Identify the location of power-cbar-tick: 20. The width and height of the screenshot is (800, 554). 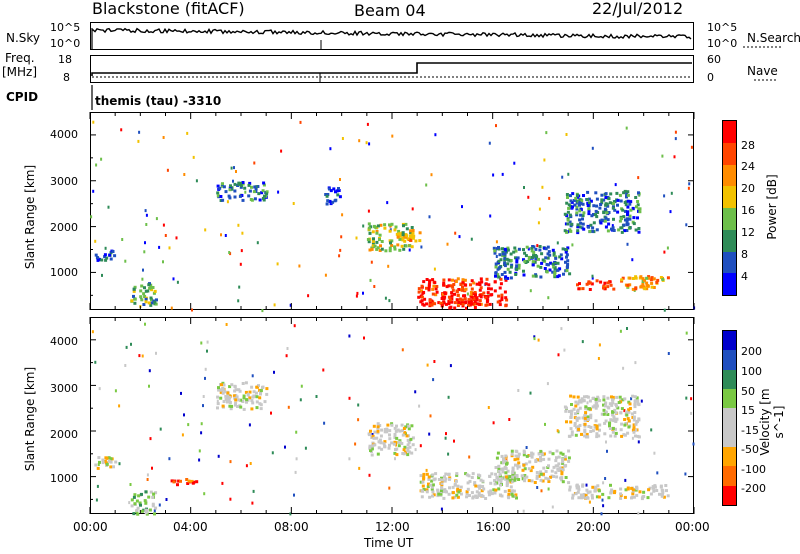
(748, 188).